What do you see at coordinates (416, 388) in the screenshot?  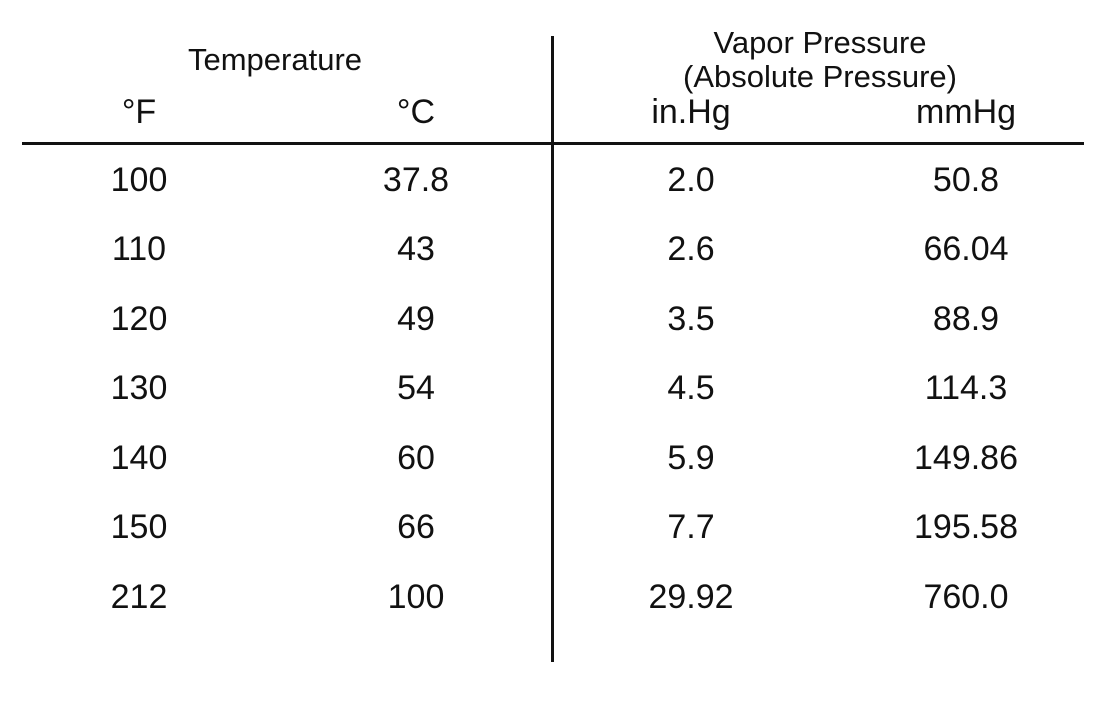 I see `celsius-cell: 54` at bounding box center [416, 388].